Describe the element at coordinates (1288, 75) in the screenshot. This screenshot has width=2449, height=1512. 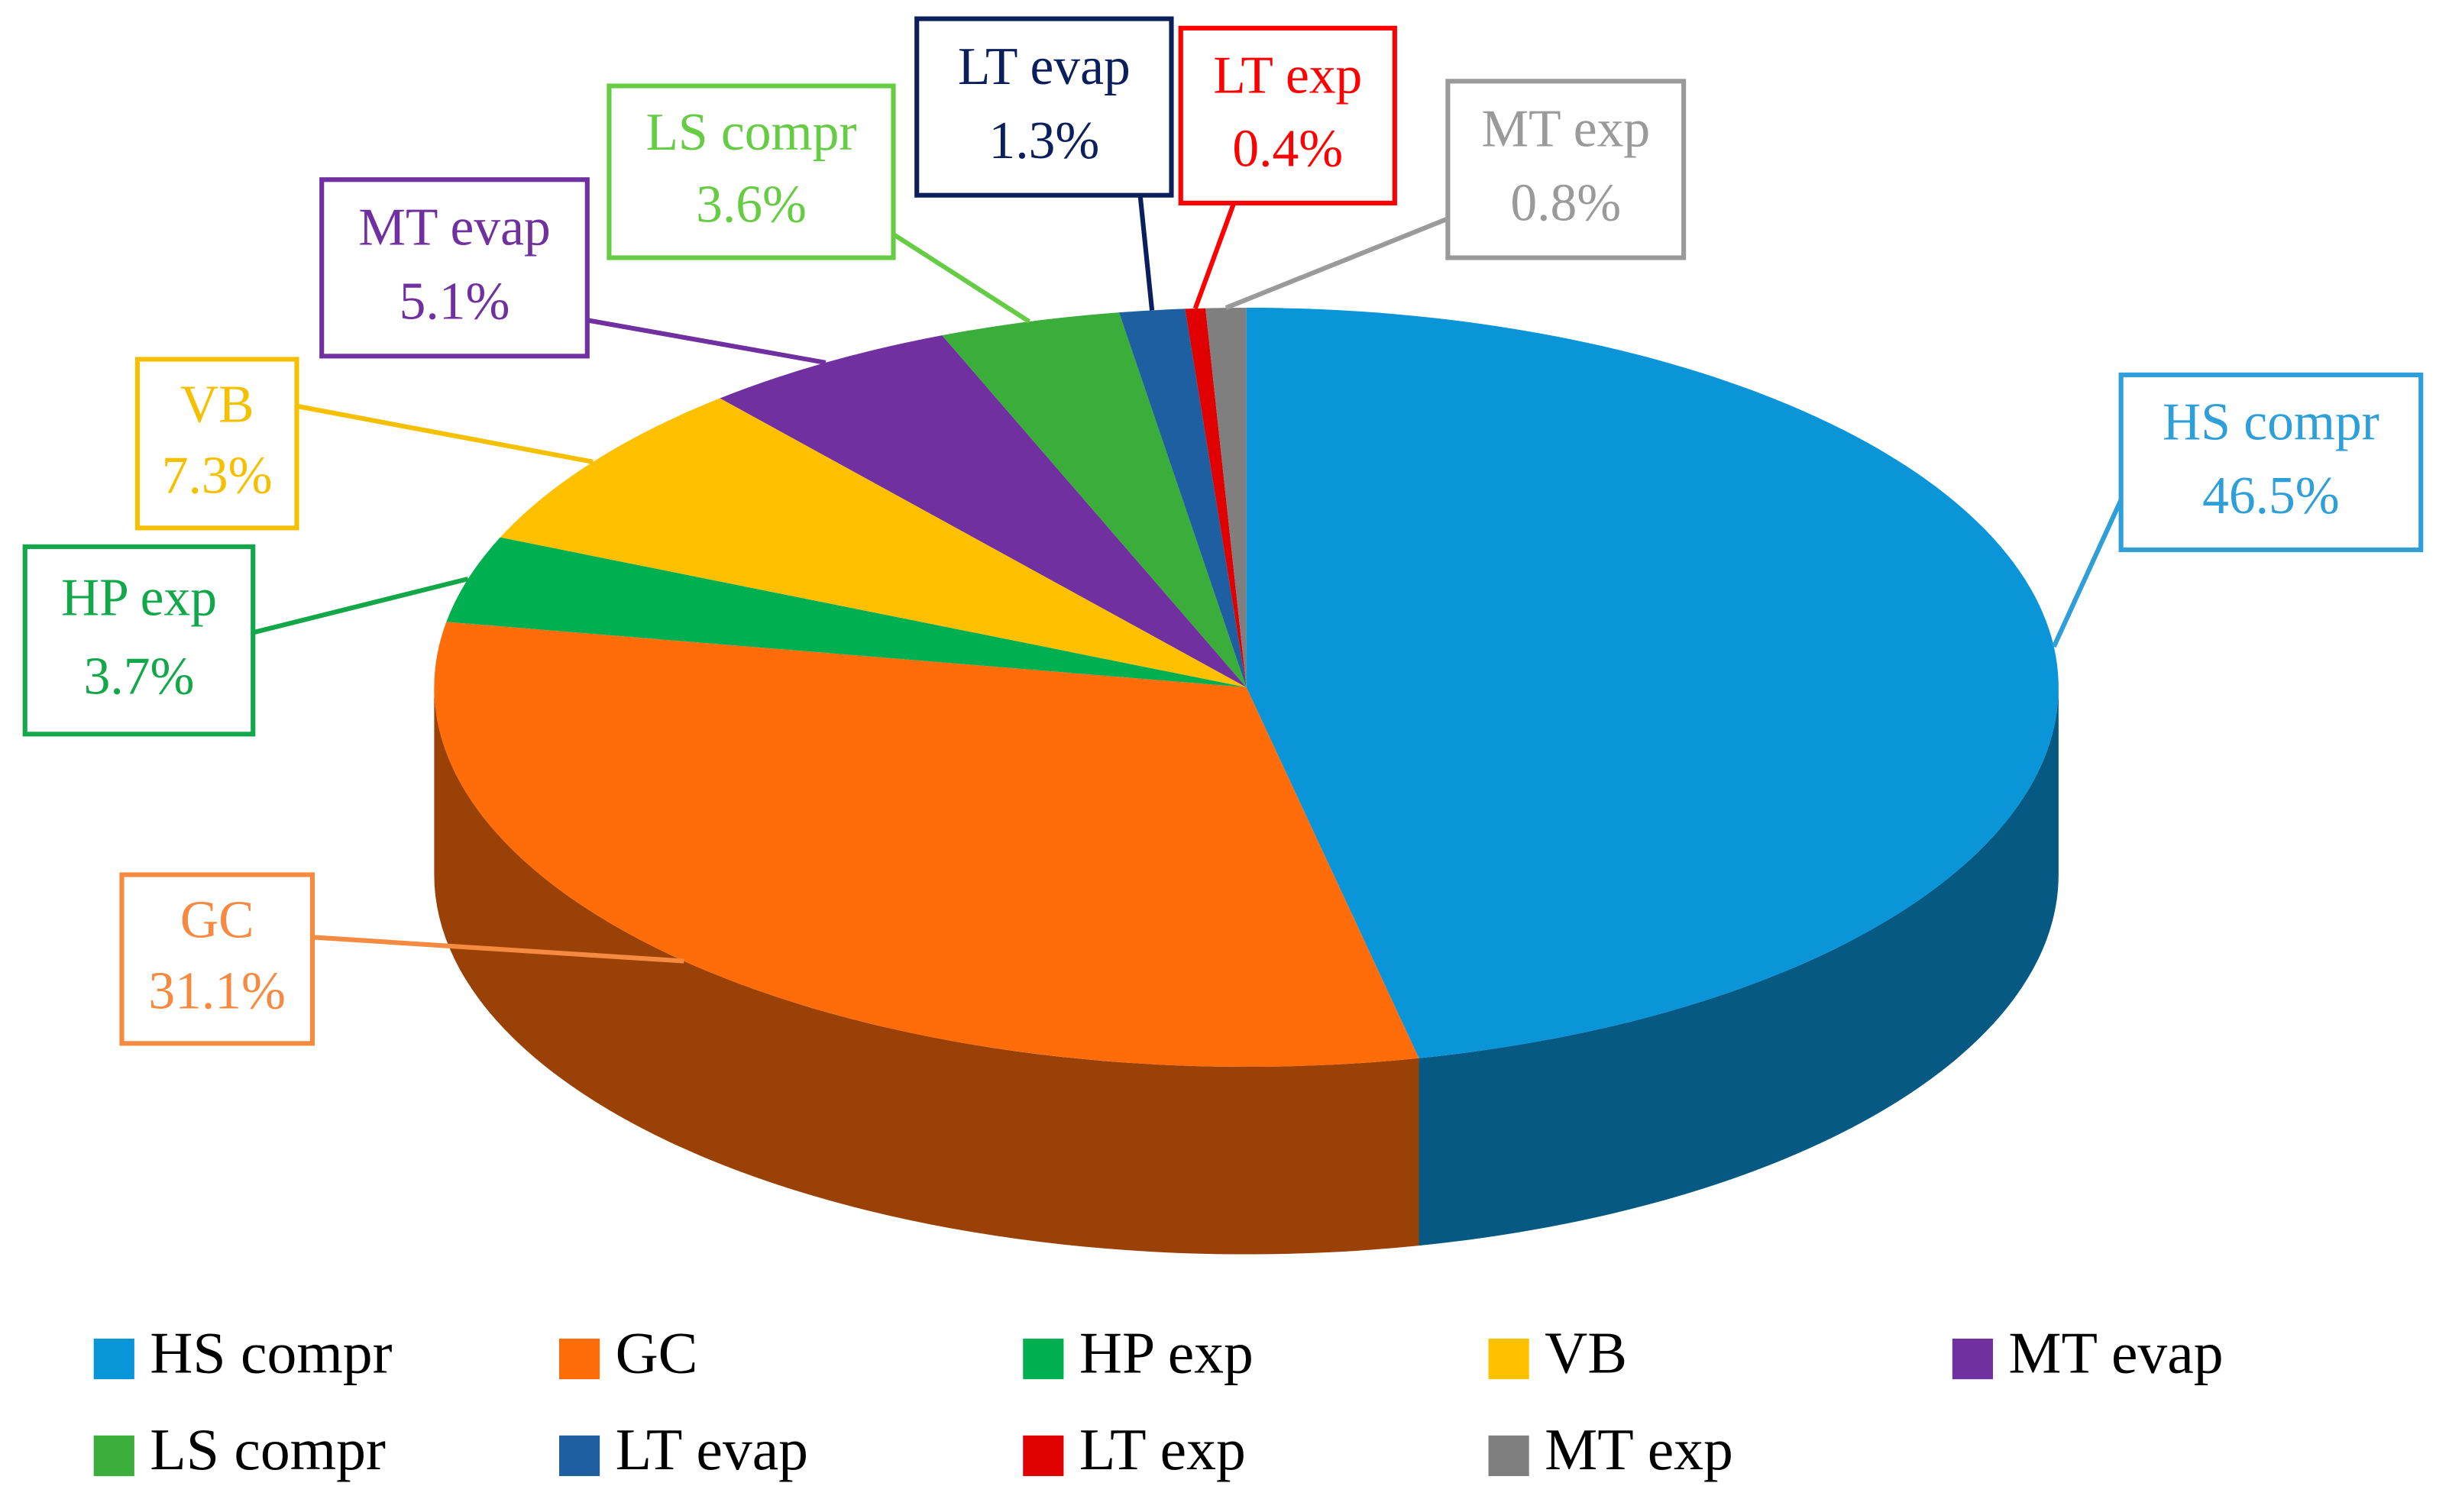
I see `label-name: LT exp` at that location.